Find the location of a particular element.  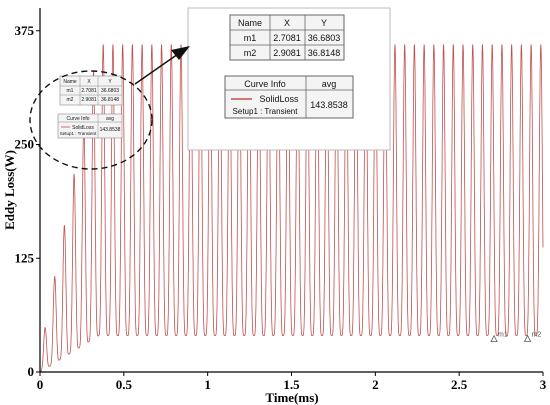

marker-row-m1-name: m1 is located at coordinates (250, 38).